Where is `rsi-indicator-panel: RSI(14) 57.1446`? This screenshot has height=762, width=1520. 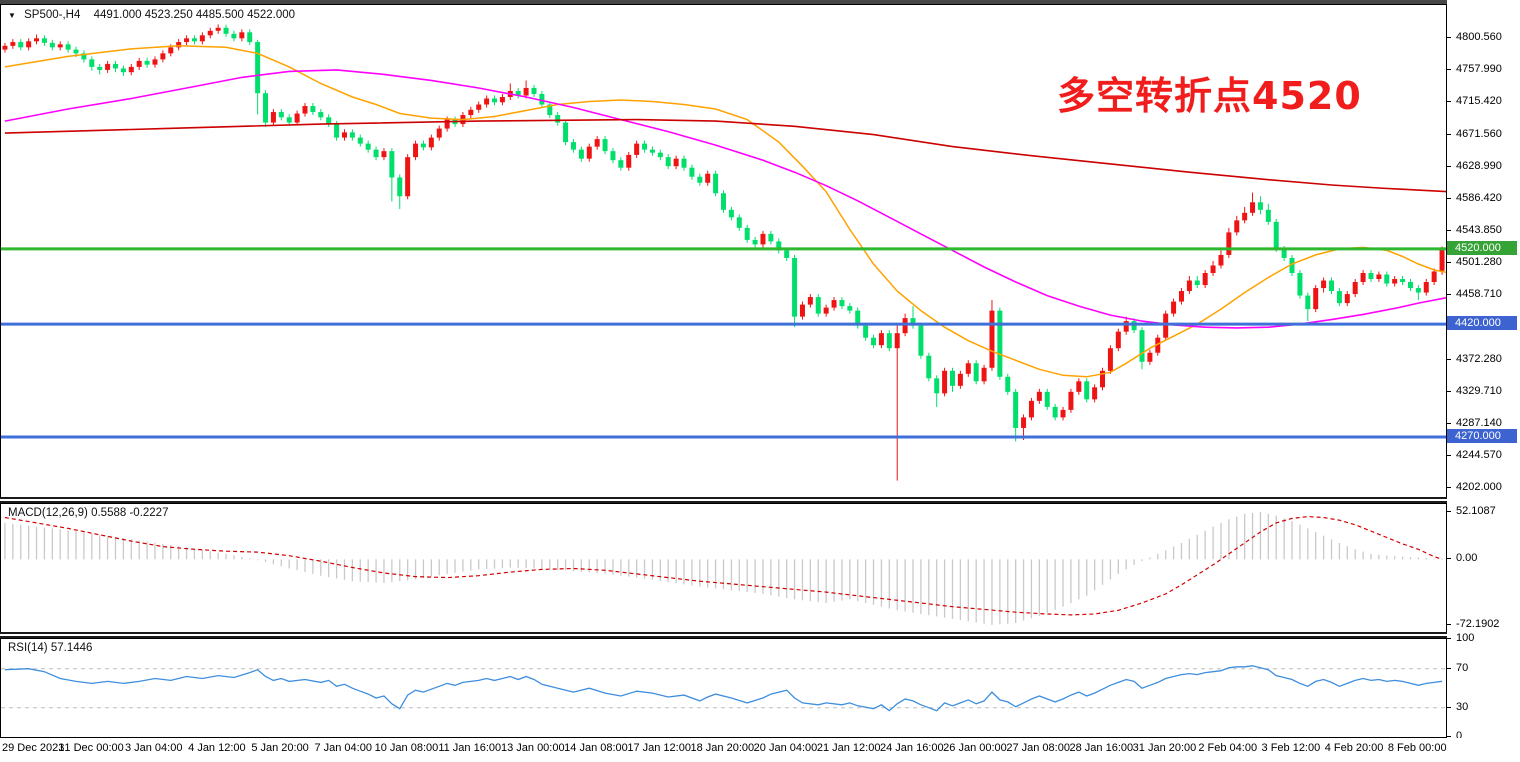
rsi-indicator-panel: RSI(14) 57.1446 is located at coordinates (723, 688).